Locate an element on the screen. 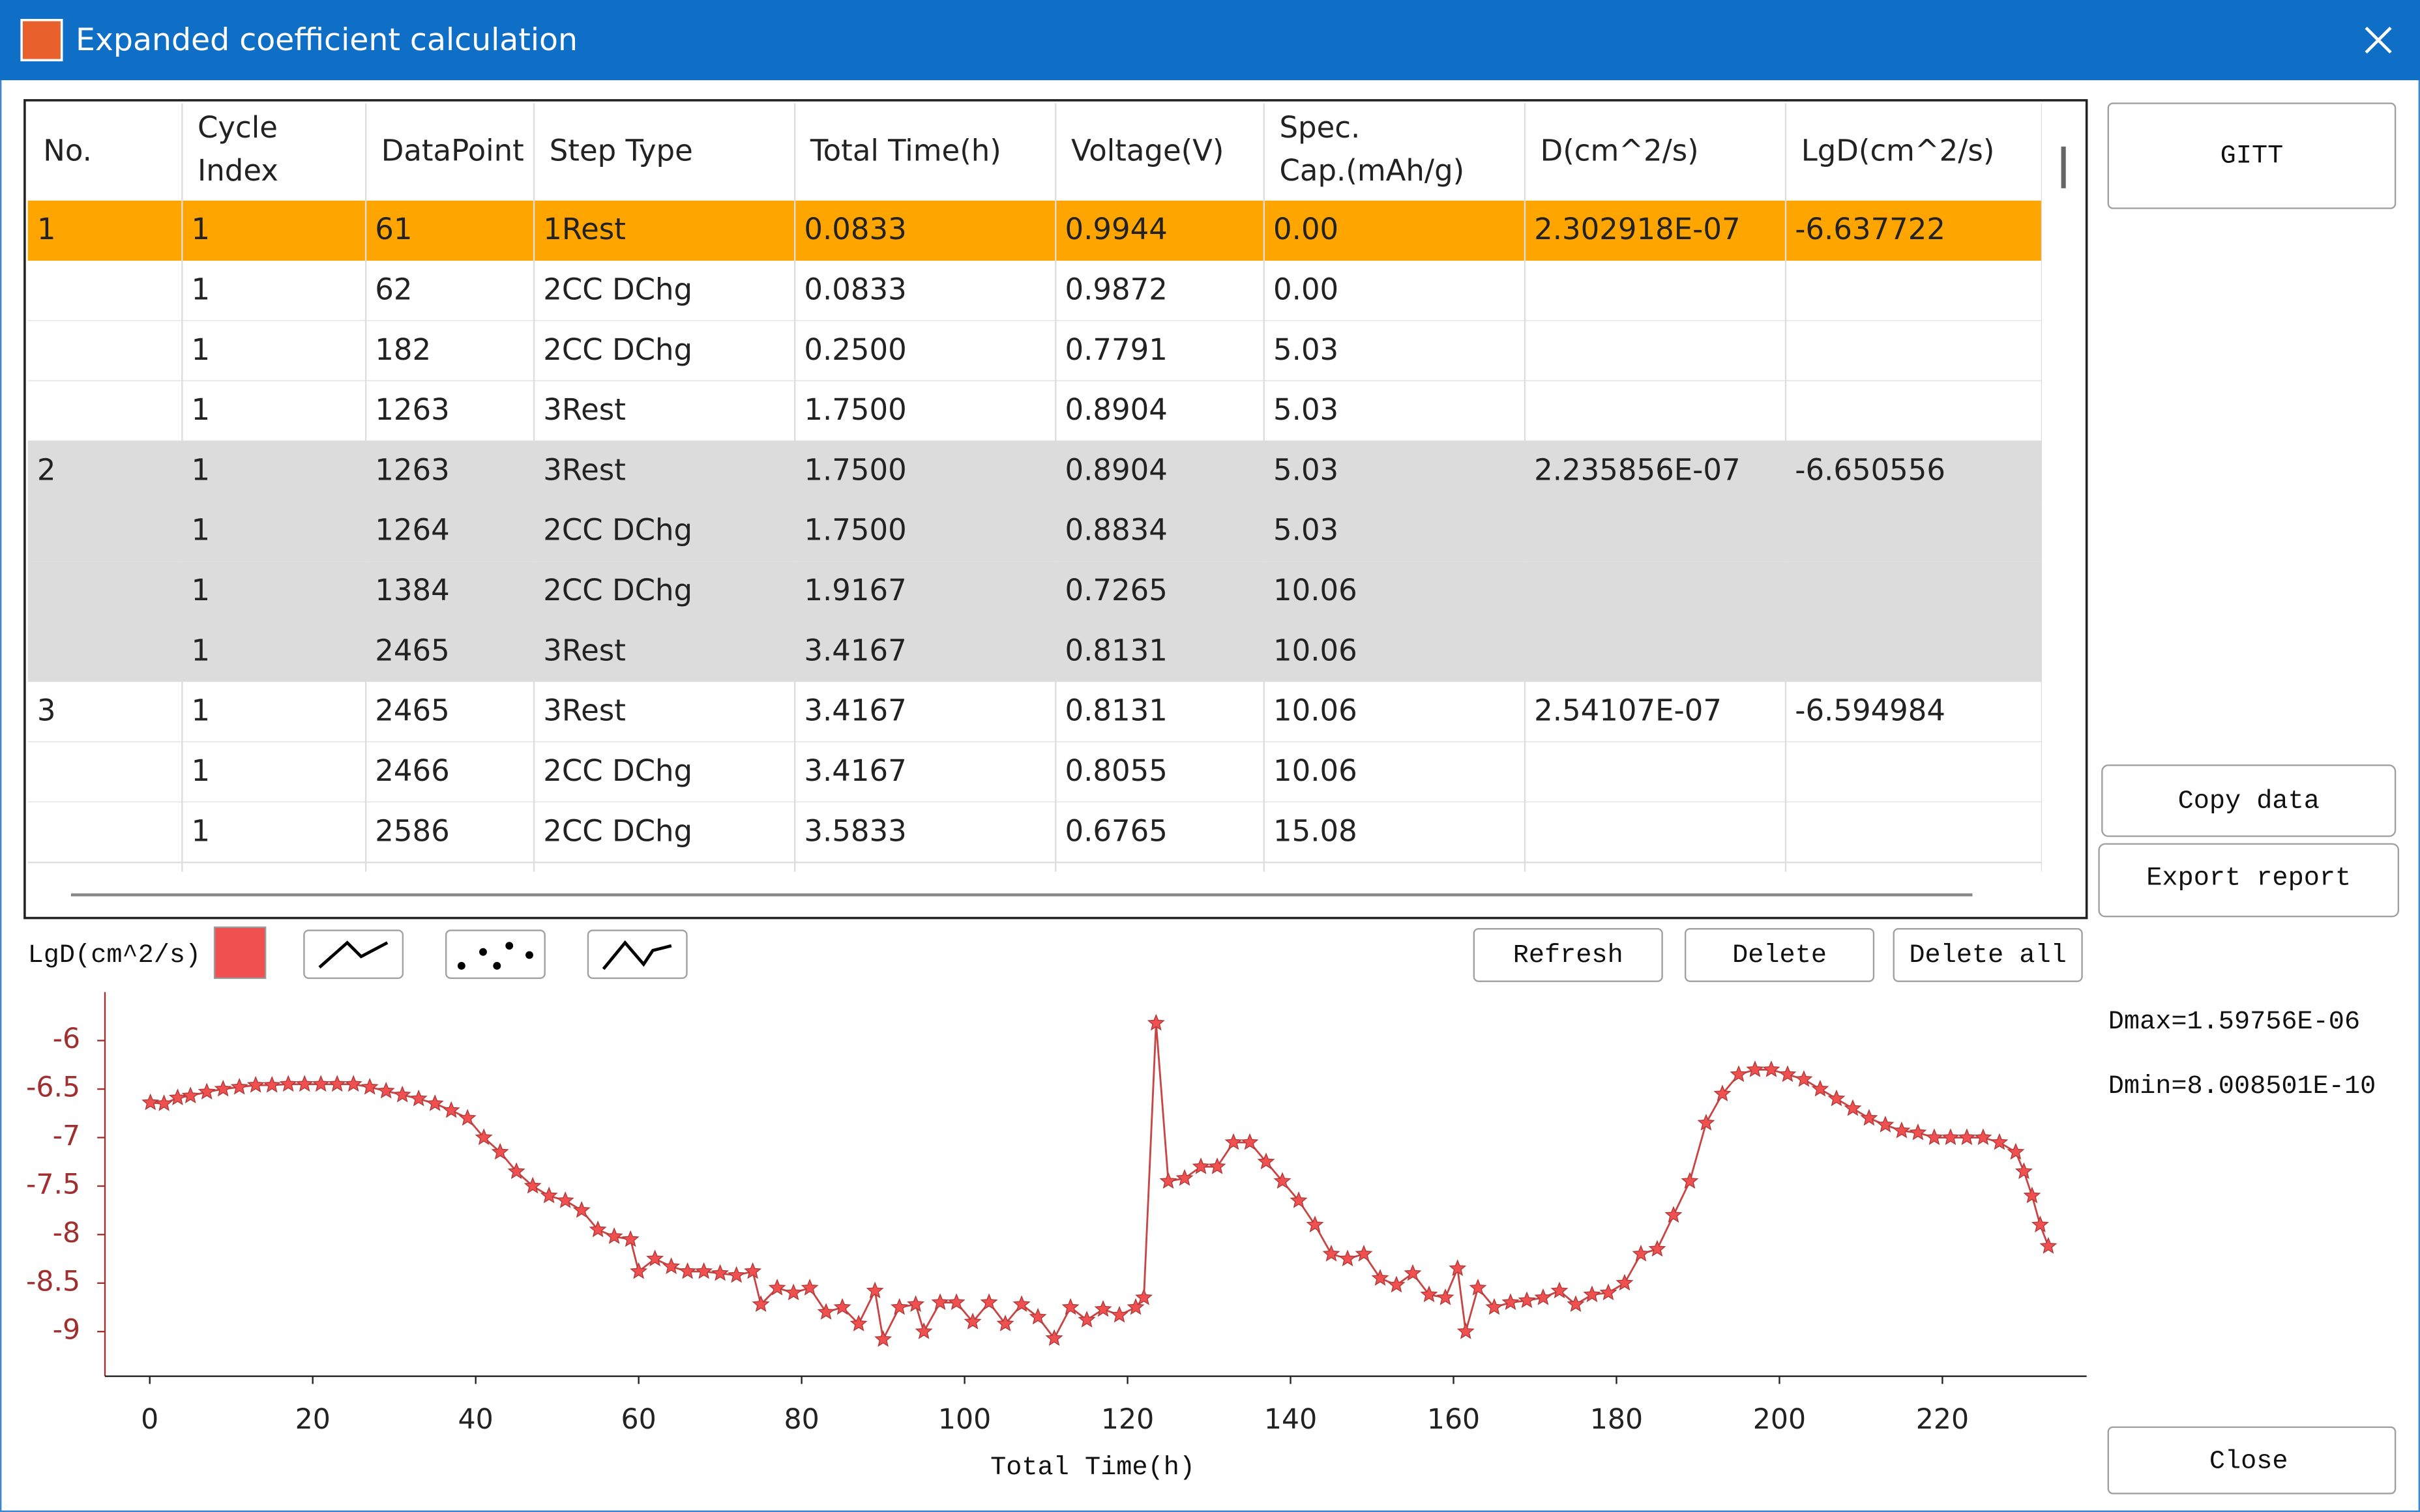  table-cell: 2.235856E-07 is located at coordinates (1637, 469).